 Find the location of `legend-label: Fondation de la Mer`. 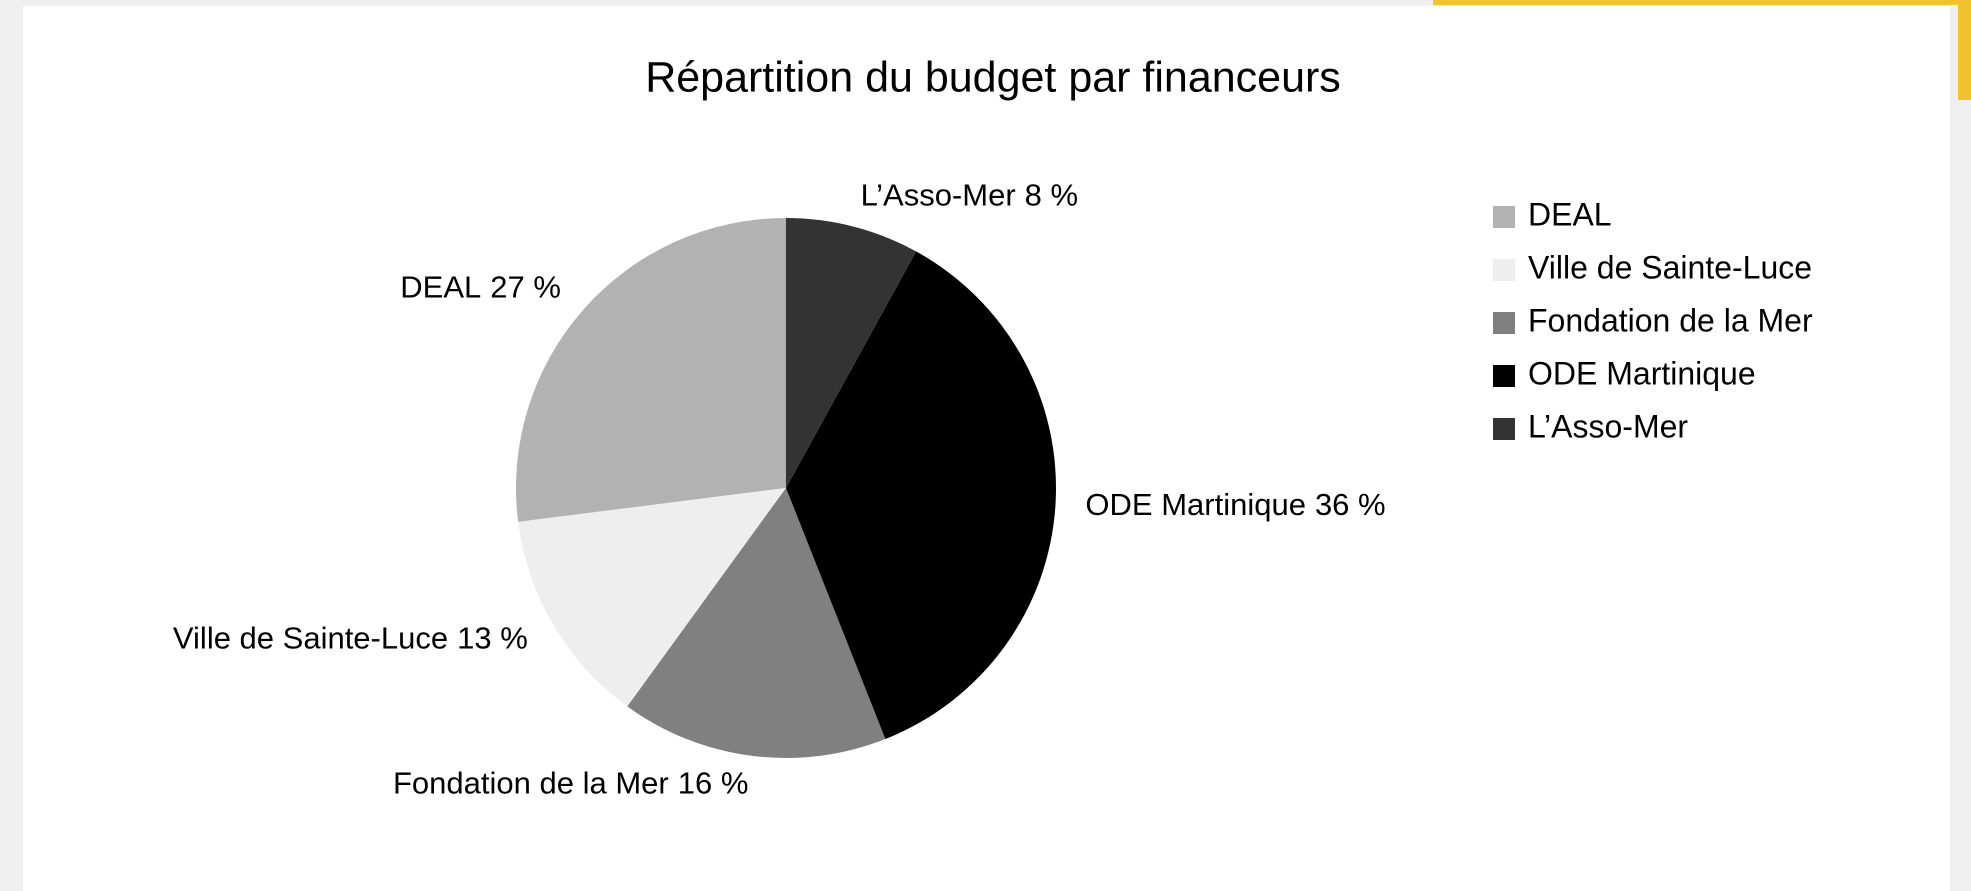

legend-label: Fondation de la Mer is located at coordinates (1670, 320).